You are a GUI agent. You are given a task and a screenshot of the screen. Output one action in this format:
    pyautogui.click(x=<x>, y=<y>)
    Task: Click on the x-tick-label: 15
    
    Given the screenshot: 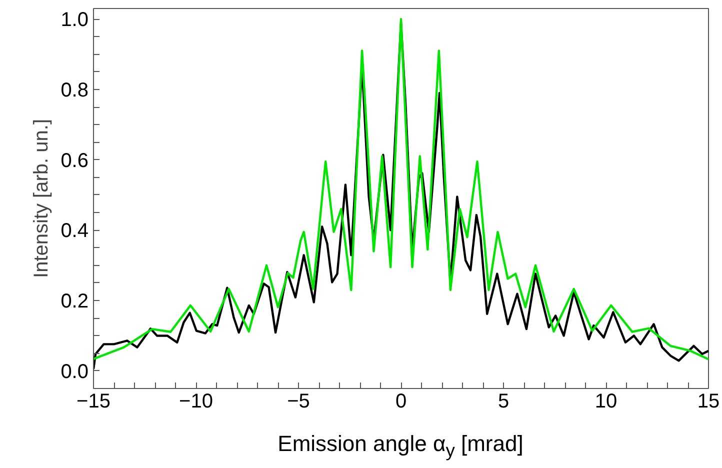 What is the action you would take?
    pyautogui.click(x=708, y=401)
    